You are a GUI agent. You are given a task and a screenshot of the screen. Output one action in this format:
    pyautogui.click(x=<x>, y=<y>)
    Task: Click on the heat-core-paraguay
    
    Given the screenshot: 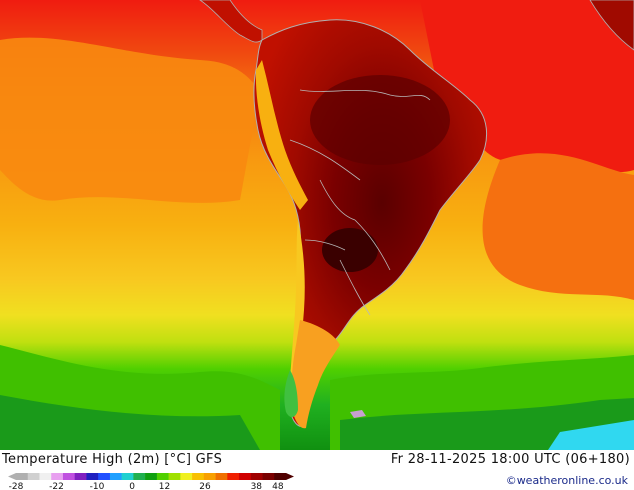 What is the action you would take?
    pyautogui.click(x=350, y=250)
    